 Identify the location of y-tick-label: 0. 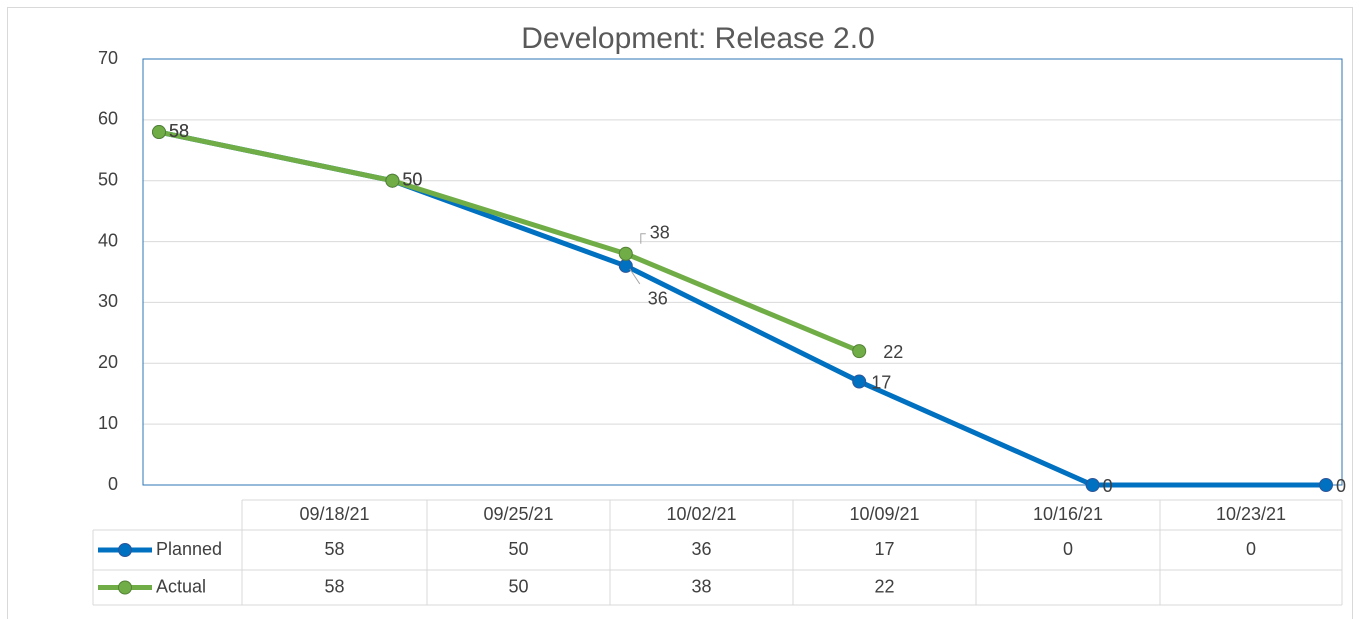
(113, 484).